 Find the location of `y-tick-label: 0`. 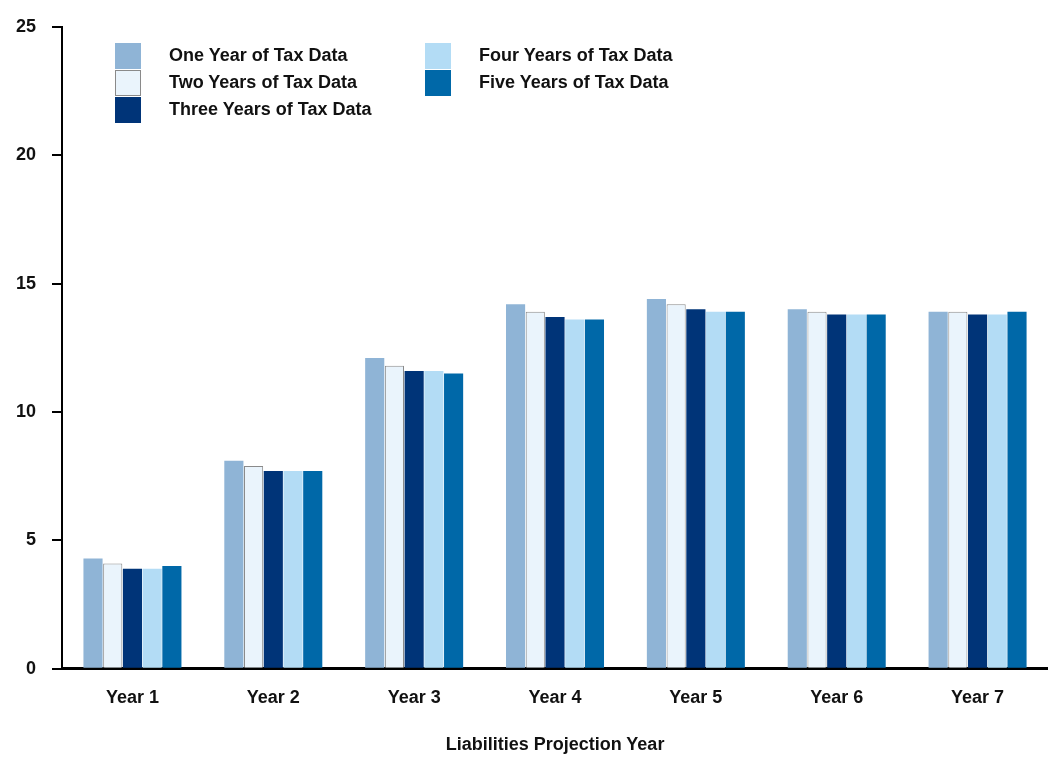

y-tick-label: 0 is located at coordinates (31, 667).